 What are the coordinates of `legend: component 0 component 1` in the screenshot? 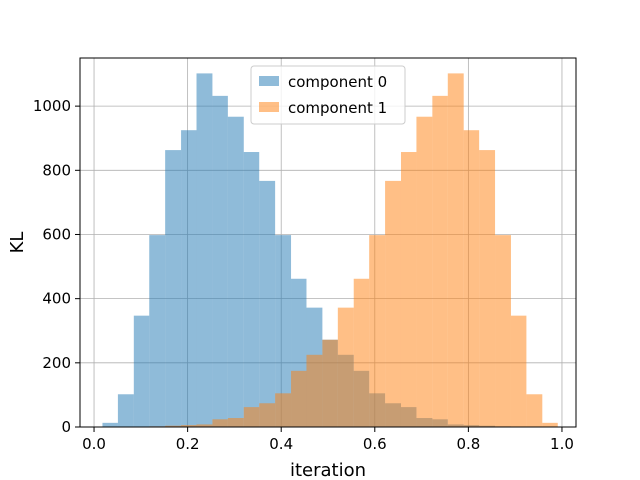 It's located at (328, 95).